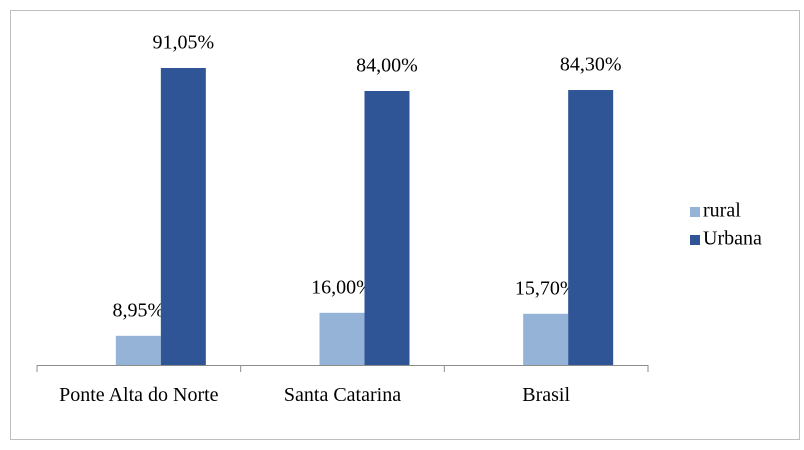 The width and height of the screenshot is (804, 450). Describe the element at coordinates (722, 211) in the screenshot. I see `legend-label: rural` at that location.